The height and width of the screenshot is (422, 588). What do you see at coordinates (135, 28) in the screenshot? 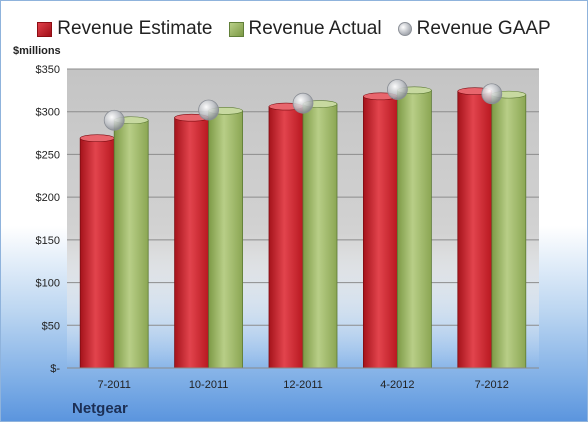
I see `legend-label-estimate: Revenue Estimate` at bounding box center [135, 28].